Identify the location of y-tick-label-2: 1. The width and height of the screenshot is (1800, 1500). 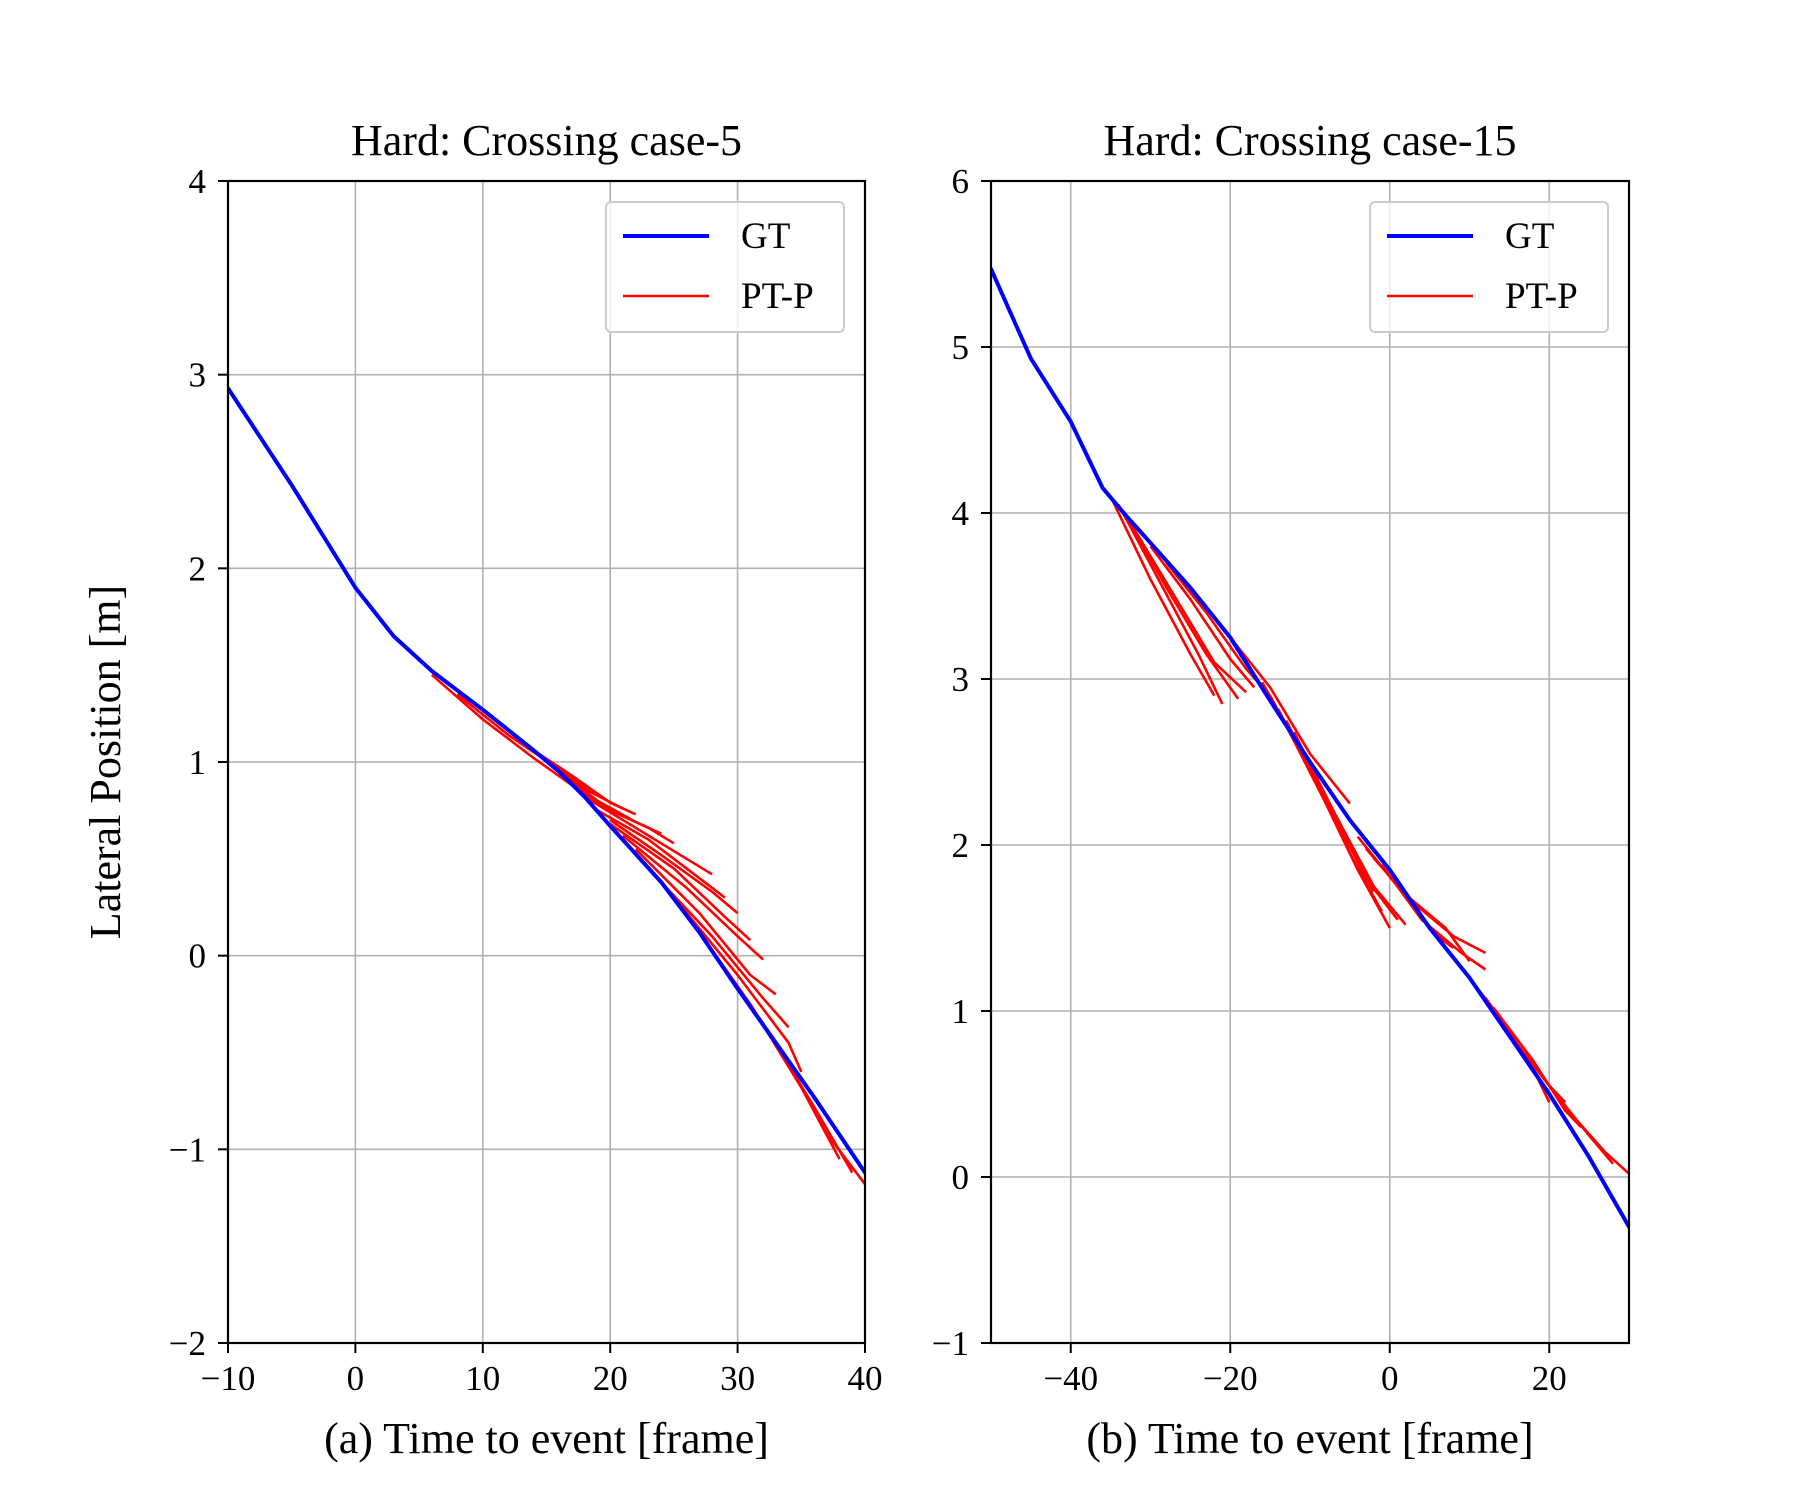
(961, 1011).